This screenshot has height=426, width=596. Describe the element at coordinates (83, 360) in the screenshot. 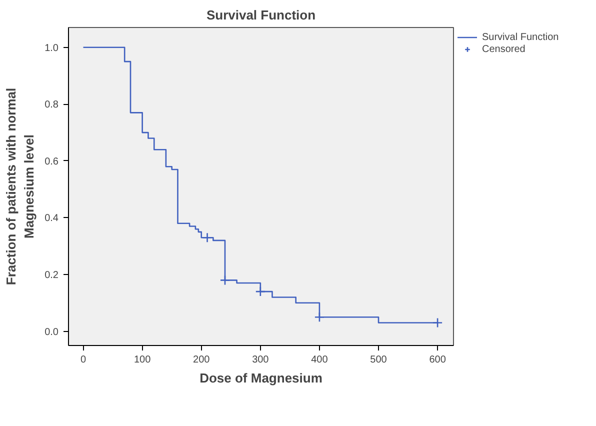

I see `x-tick-label: 0` at that location.